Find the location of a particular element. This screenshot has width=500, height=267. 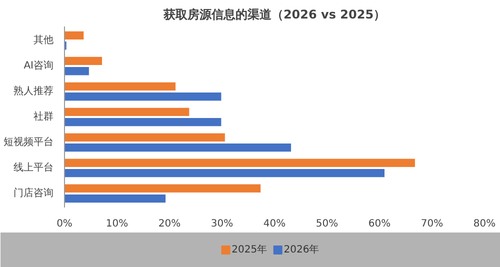

legend-label: 2026年 is located at coordinates (302, 250).